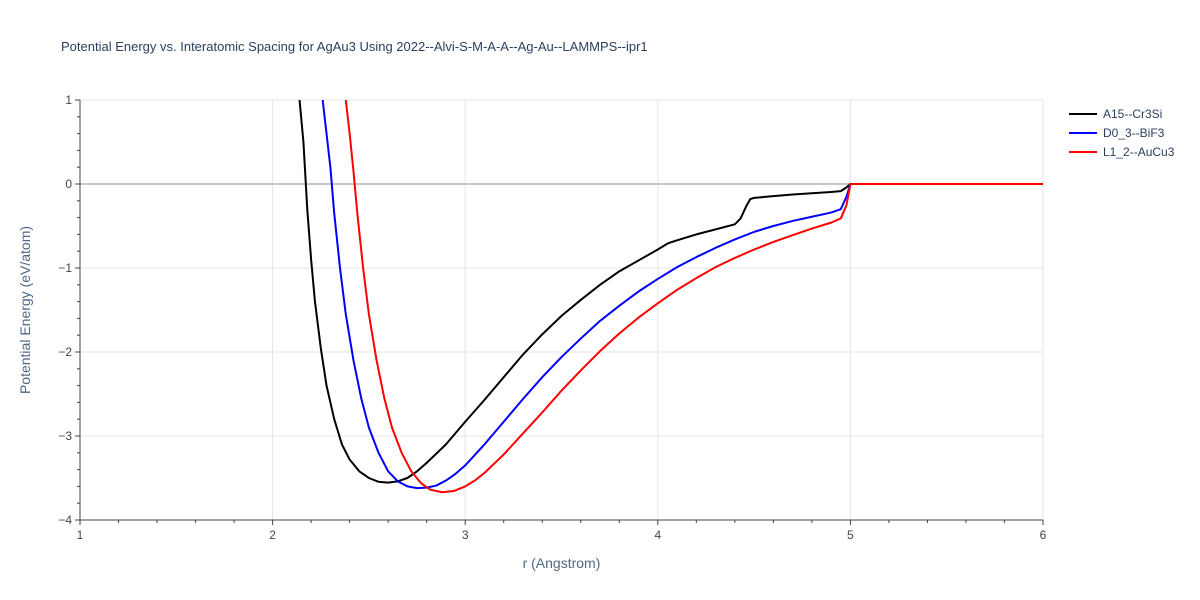  I want to click on legend-item-0: A15--Cr3Si, so click(1115, 114).